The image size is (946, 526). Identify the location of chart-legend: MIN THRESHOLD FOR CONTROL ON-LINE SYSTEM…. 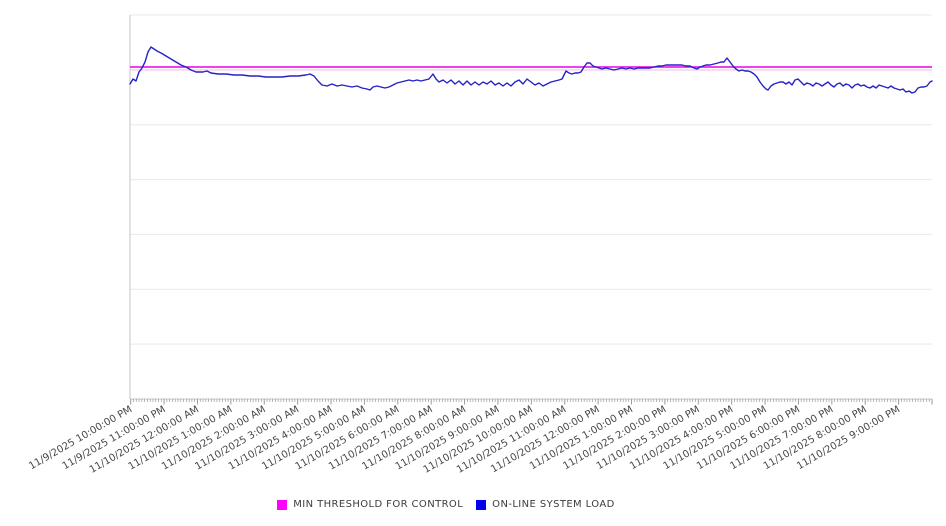
(459, 504).